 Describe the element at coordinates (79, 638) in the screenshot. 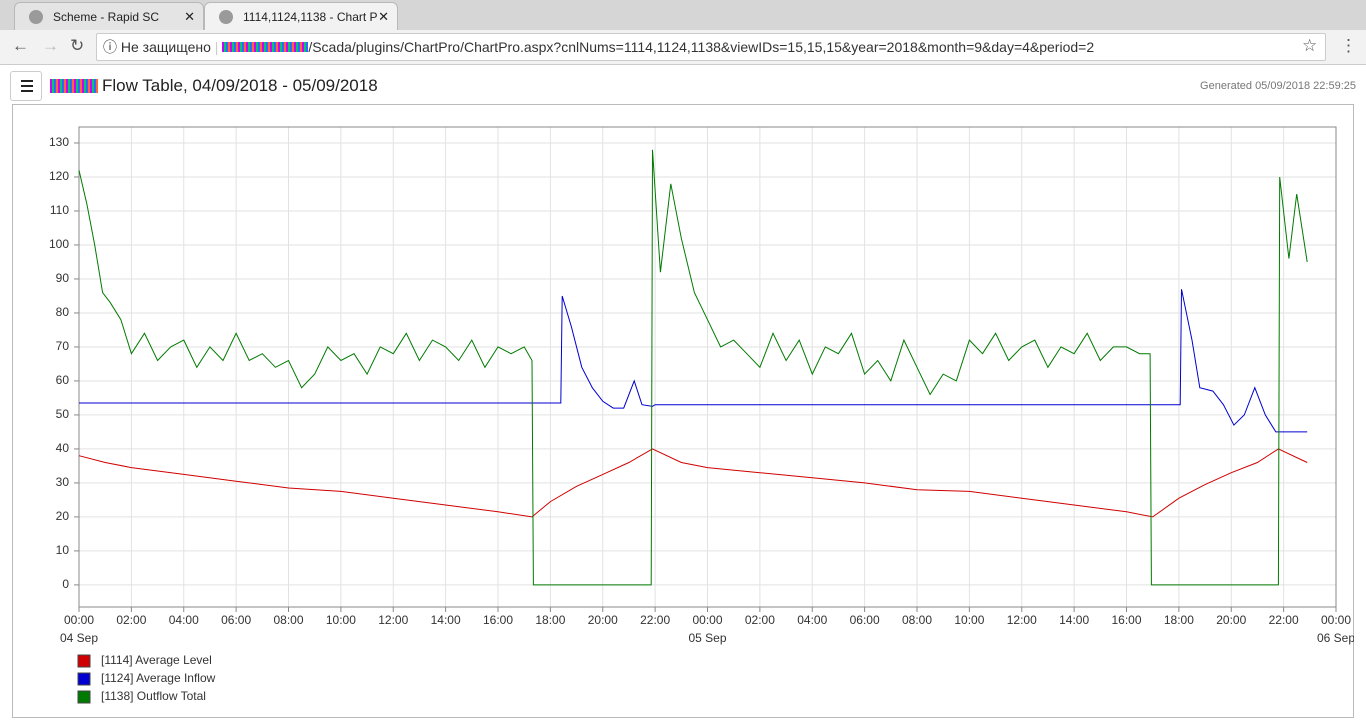

I see `x-date-label: 04 Sep` at that location.